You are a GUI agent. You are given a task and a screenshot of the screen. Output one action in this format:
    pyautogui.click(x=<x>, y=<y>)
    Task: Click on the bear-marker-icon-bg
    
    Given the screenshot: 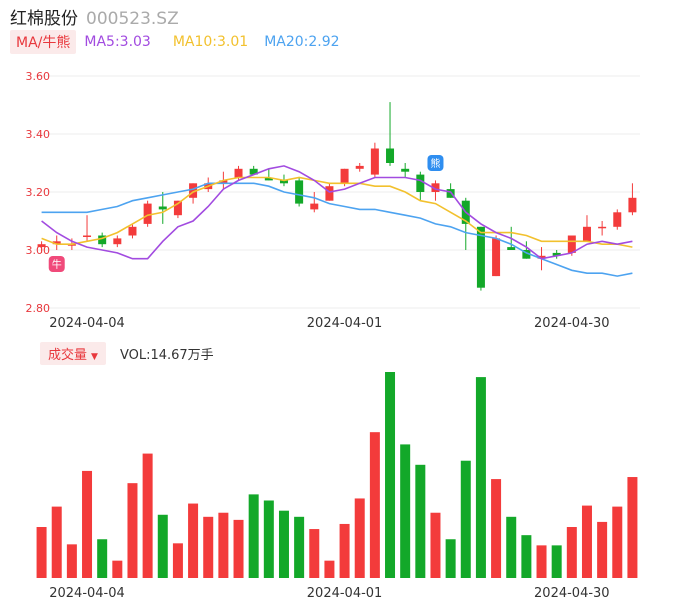 What is the action you would take?
    pyautogui.click(x=435, y=163)
    